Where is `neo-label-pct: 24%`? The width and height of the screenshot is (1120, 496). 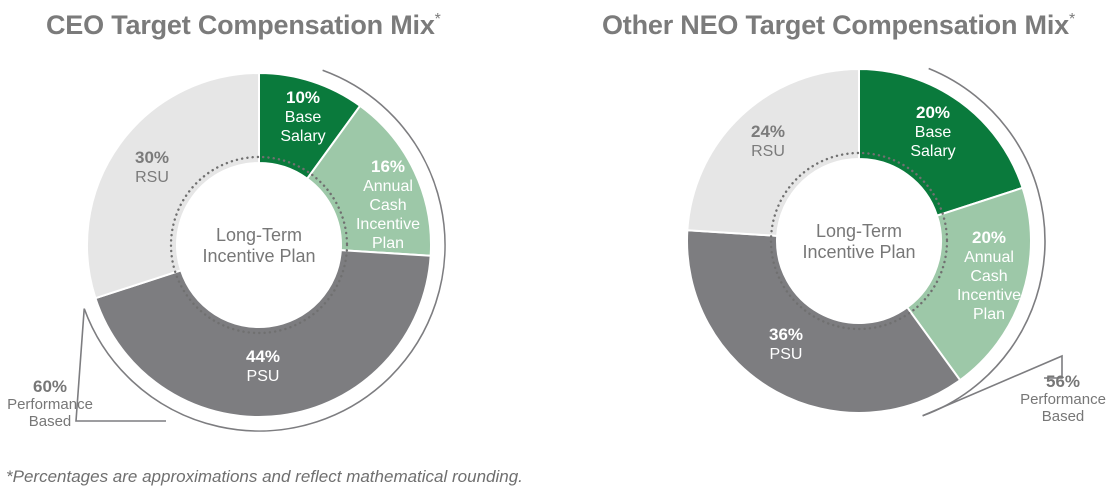
neo-label-pct: 24% is located at coordinates (768, 131).